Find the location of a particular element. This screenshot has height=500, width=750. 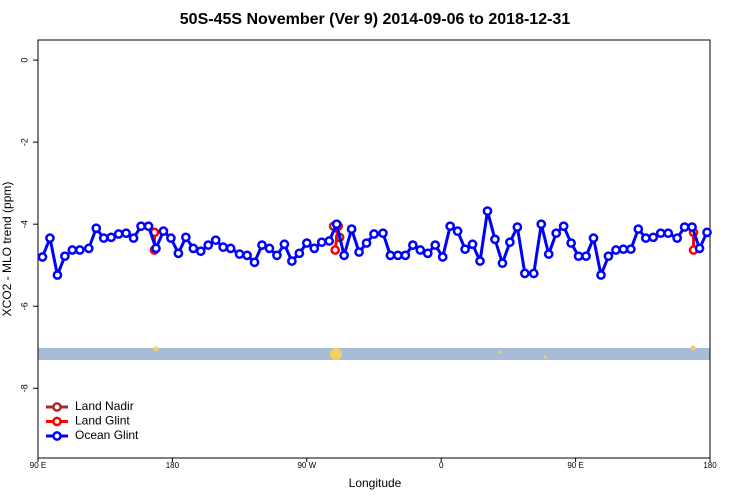

y-axis-label: XCO2 - MLO trend (ppm) is located at coordinates (7, 249).